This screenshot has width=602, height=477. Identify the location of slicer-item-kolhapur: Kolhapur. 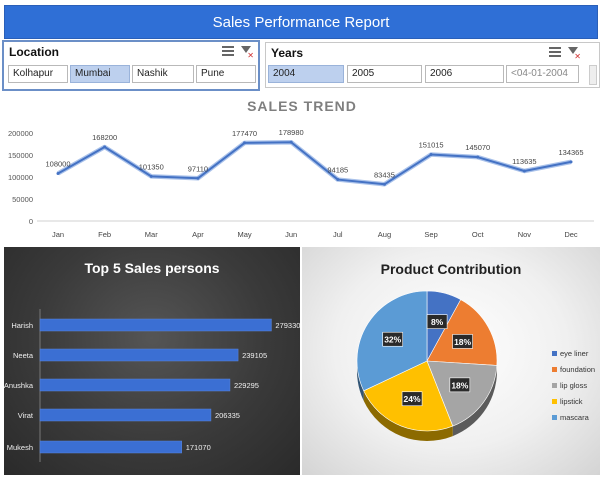
(38, 74).